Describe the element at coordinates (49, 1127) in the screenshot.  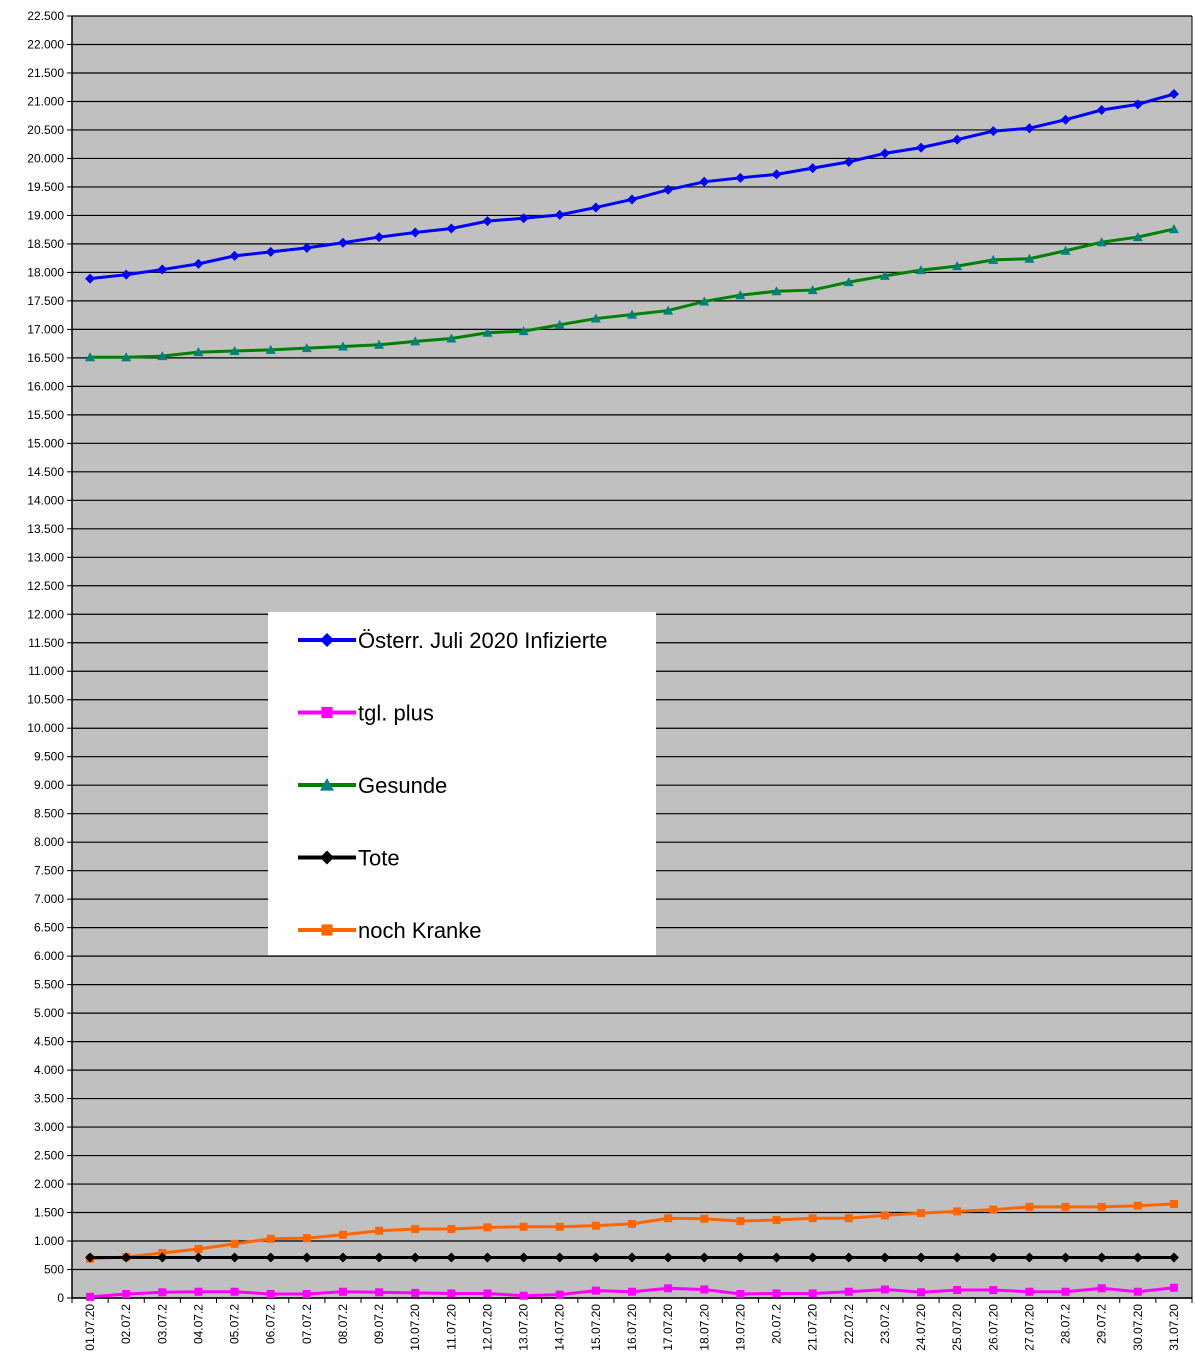
I see `y-tick-label: 3.000` at that location.